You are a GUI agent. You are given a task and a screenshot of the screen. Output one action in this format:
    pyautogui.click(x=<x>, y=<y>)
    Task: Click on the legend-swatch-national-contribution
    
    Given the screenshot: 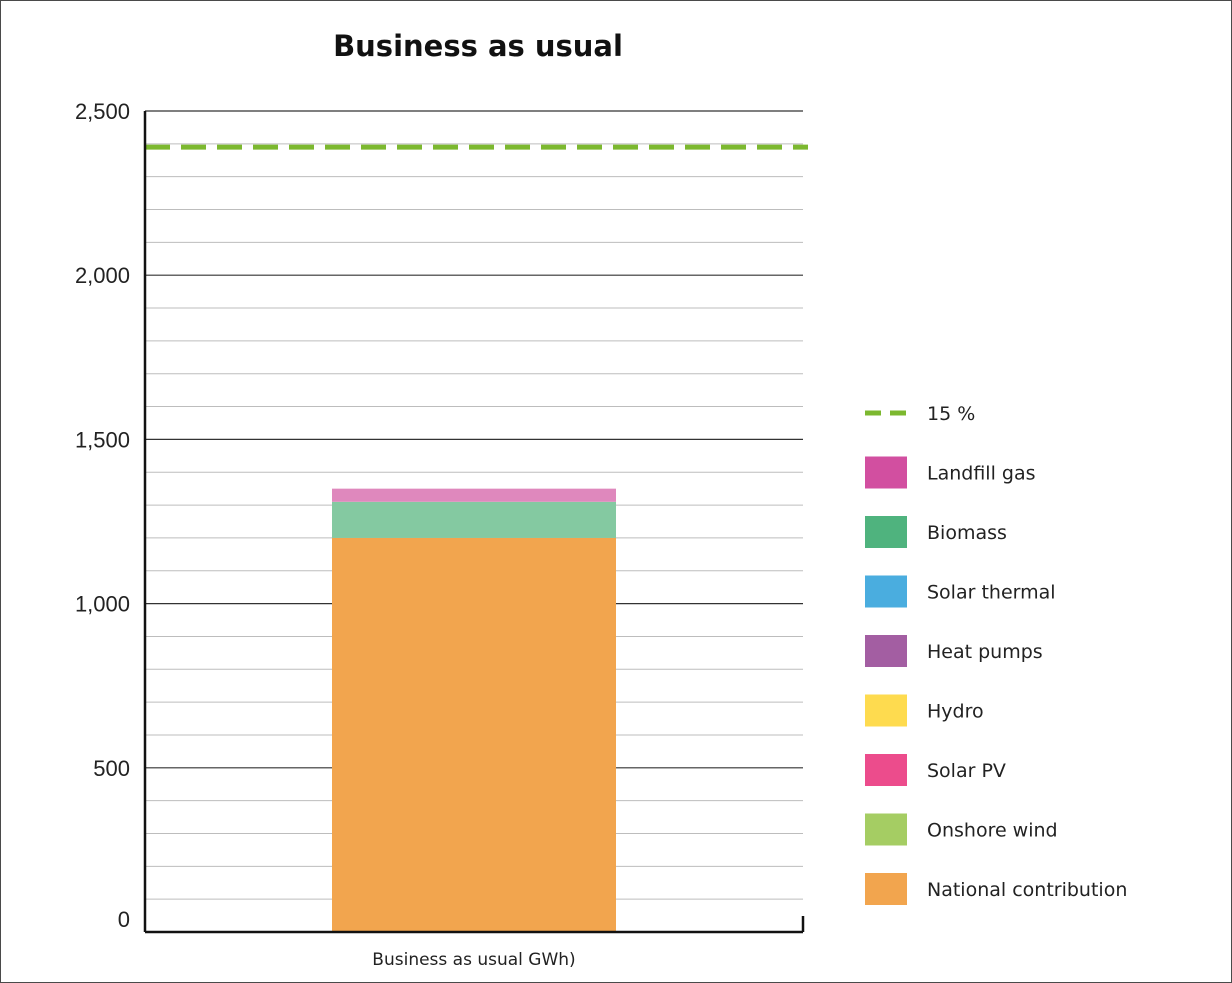 What is the action you would take?
    pyautogui.click(x=886, y=889)
    